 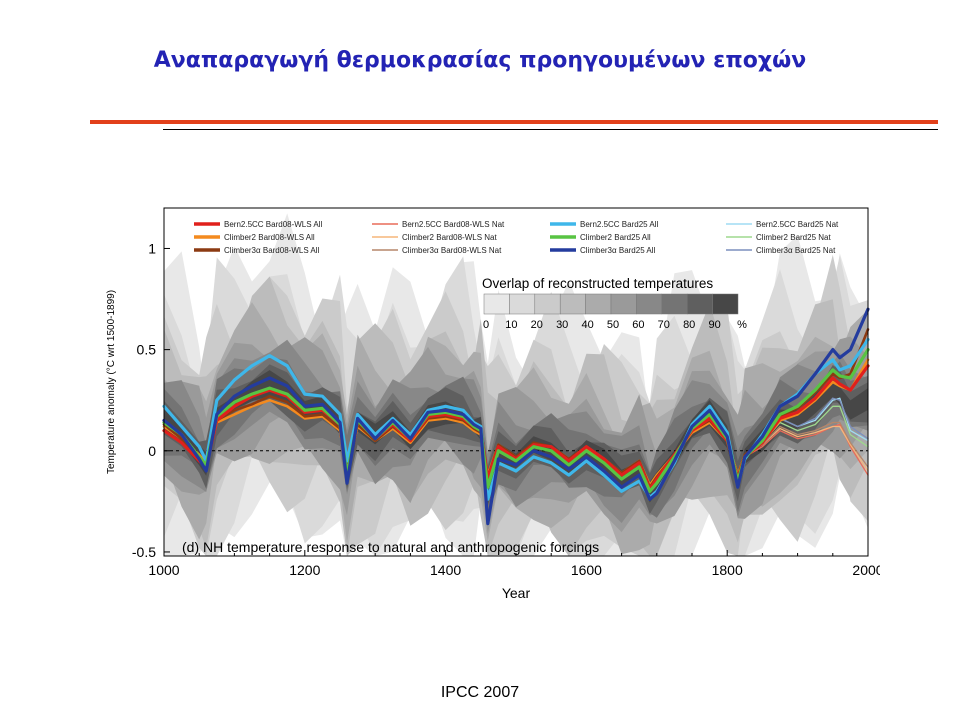 I want to click on y-tick-label: 1, so click(x=152, y=248).